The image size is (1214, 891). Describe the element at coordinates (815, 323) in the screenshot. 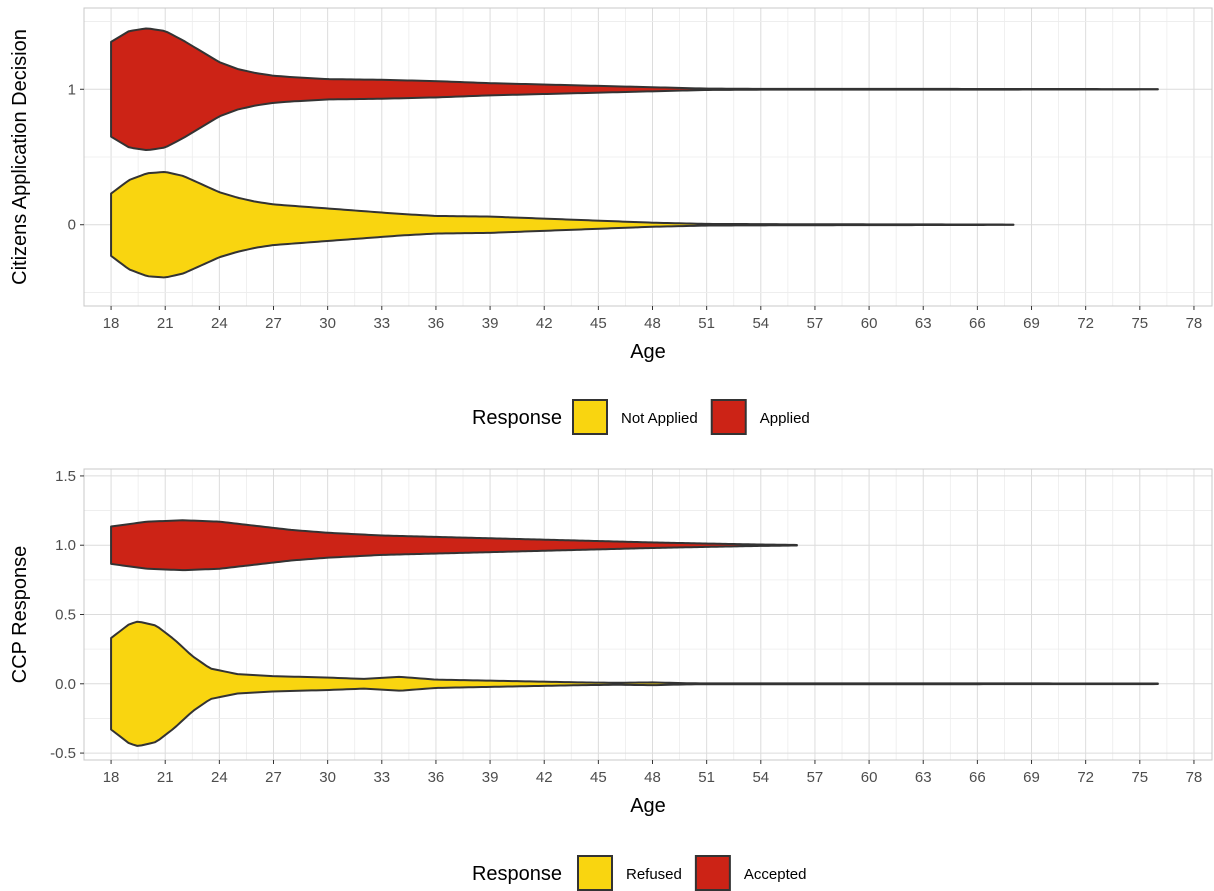

I see `top-x-tick-label: 57` at that location.